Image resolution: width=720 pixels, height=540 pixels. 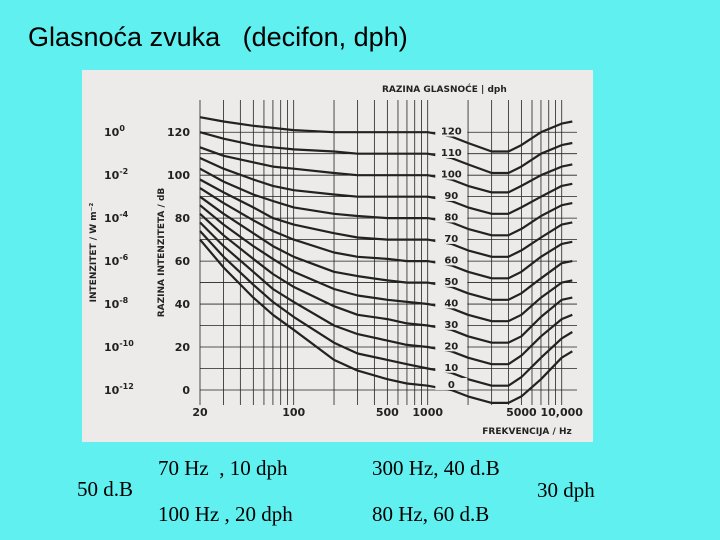 I want to click on curve-label: 90, so click(x=451, y=196).